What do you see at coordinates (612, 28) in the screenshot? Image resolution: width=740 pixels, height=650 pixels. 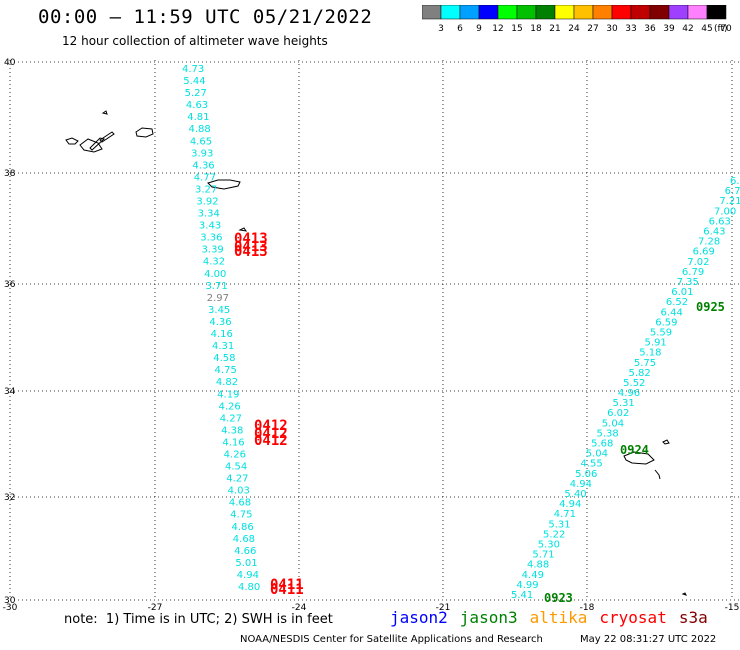 I see `legend-label: 30` at bounding box center [612, 28].